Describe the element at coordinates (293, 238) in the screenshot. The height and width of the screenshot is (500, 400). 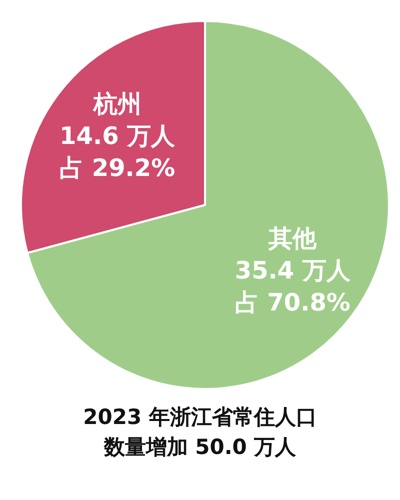
I see `slice-label: 其他` at that location.